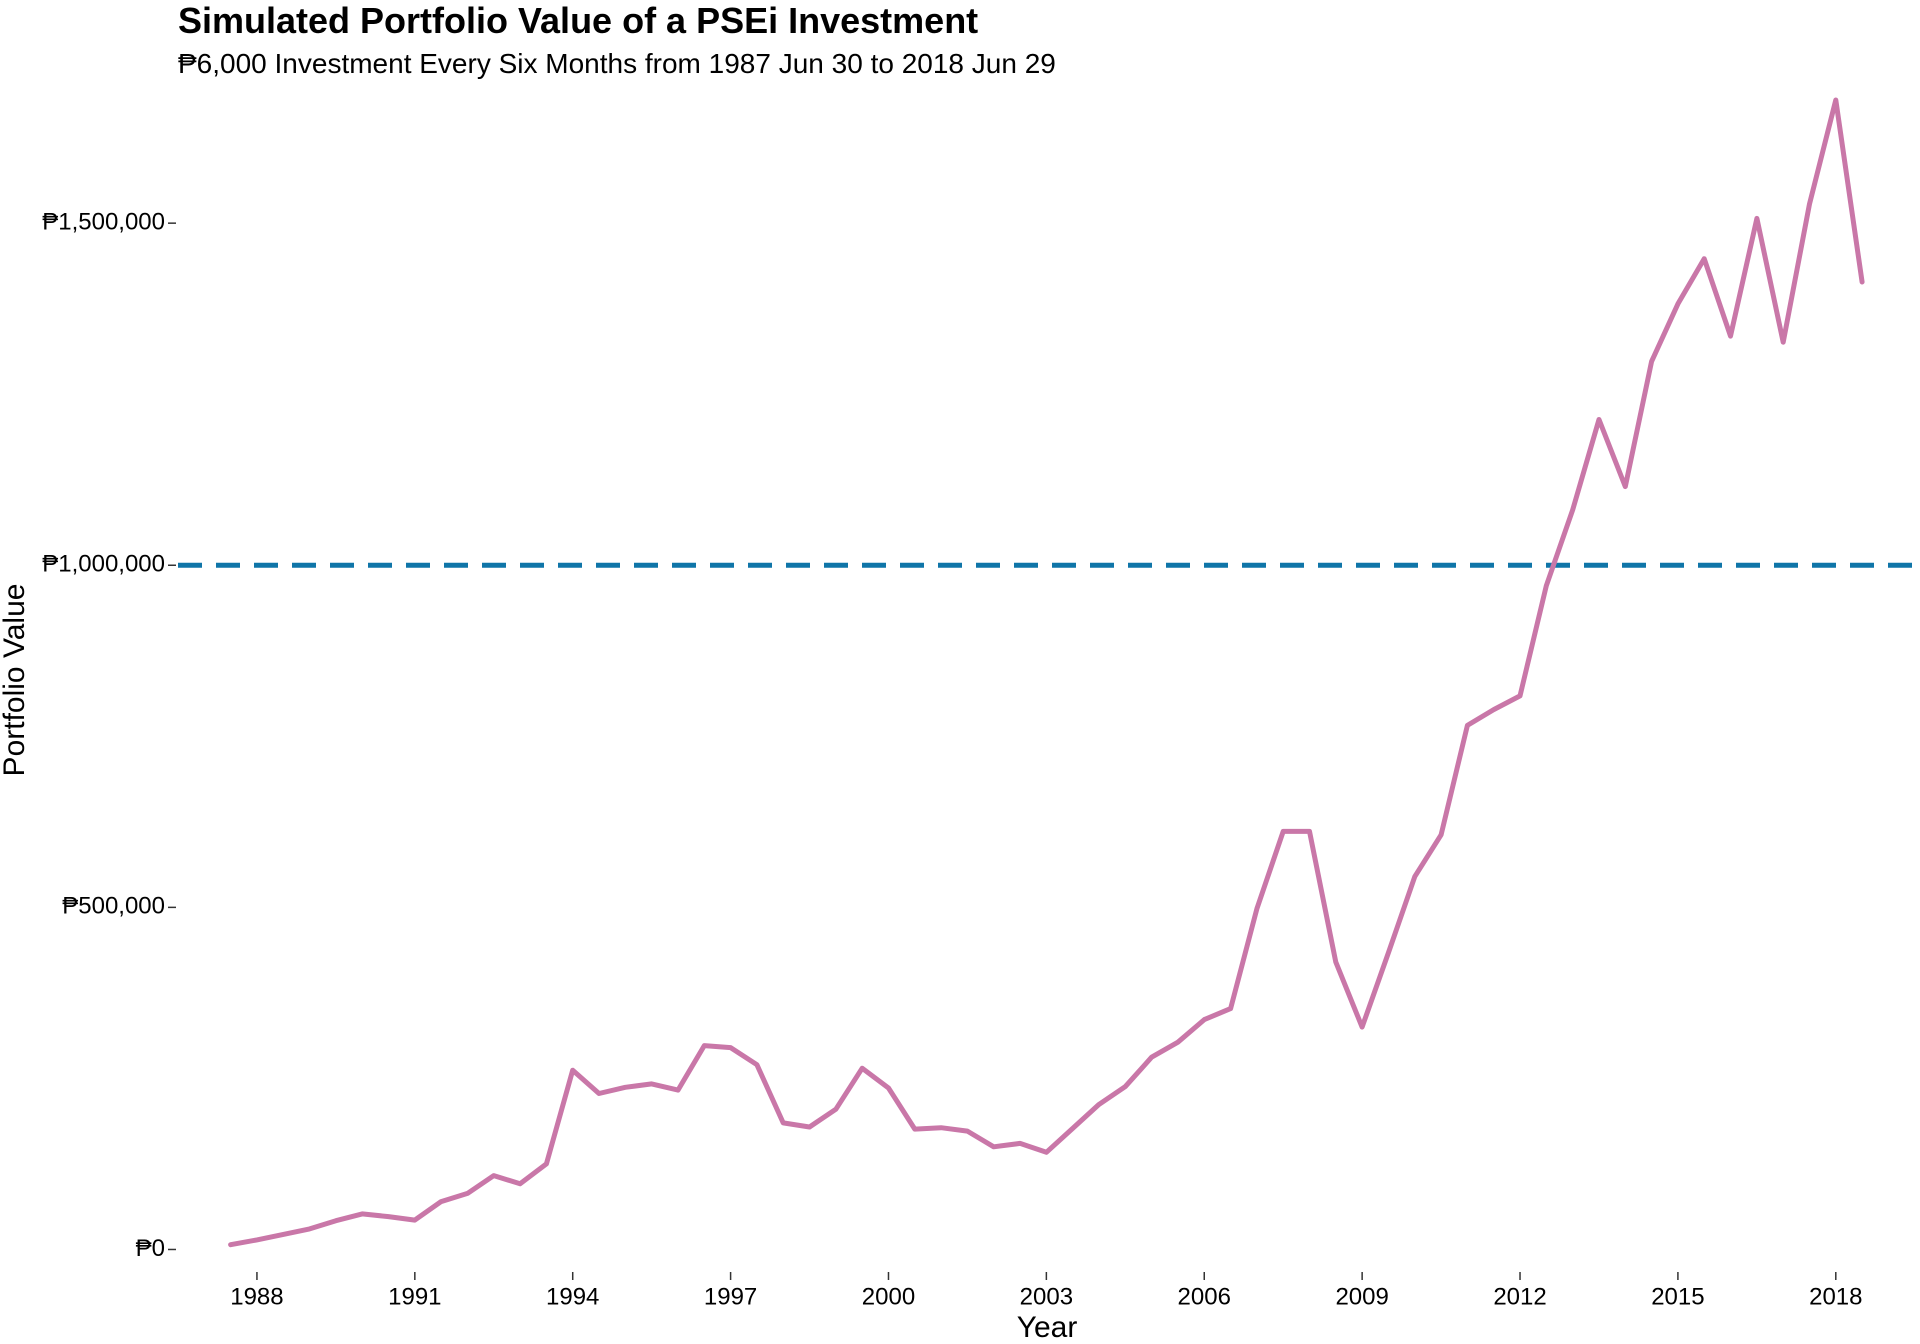  What do you see at coordinates (113, 906) in the screenshot?
I see `y-tick-label: ₱500,000` at bounding box center [113, 906].